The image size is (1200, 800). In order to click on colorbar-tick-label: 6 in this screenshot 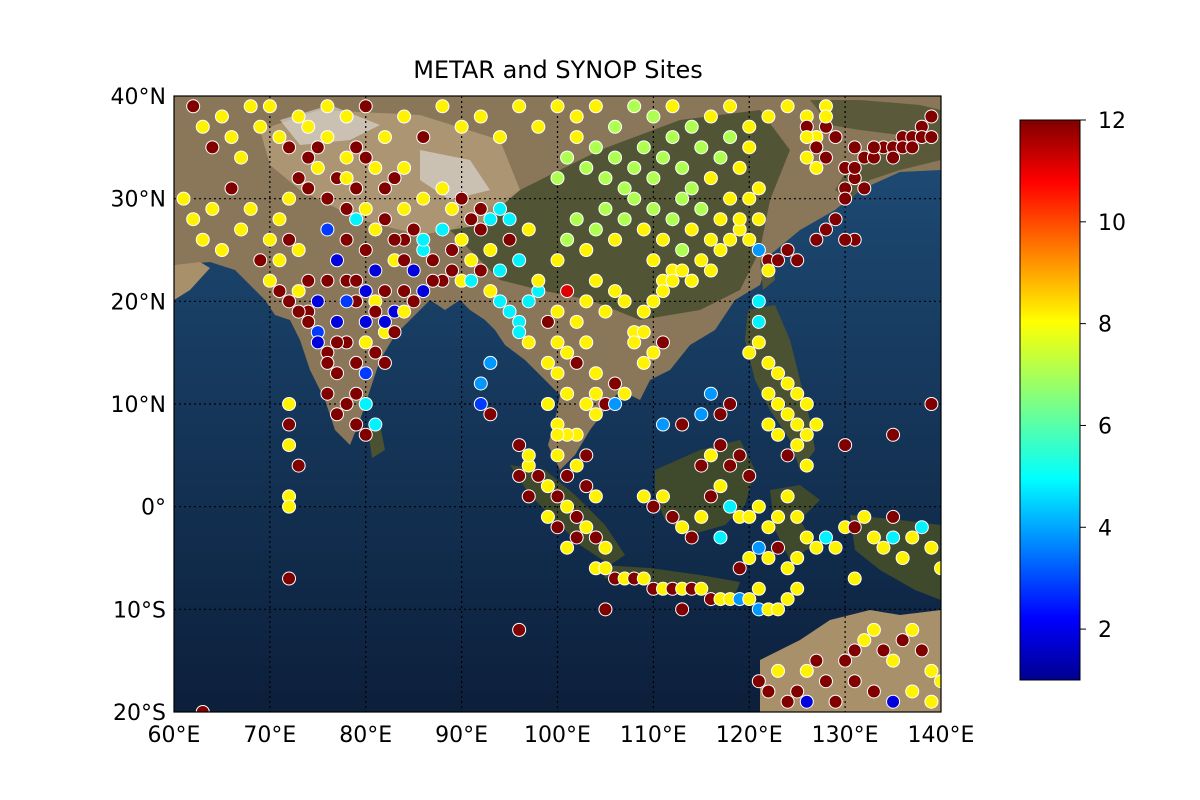, I will do `click(1105, 426)`.